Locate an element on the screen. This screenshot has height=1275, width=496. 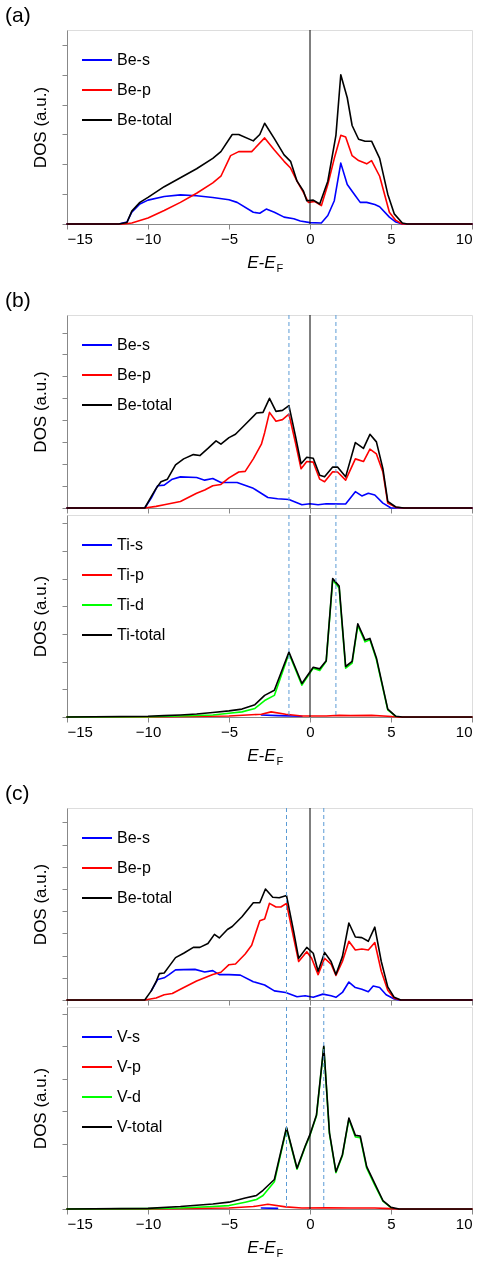
chart-title: (a) is located at coordinates (18, 14).